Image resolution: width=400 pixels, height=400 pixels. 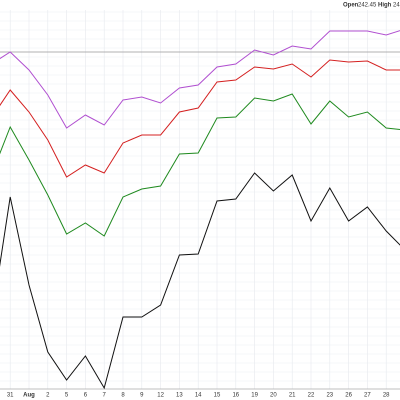 What do you see at coordinates (311, 396) in the screenshot?
I see `x-tick-label: 22` at bounding box center [311, 396].